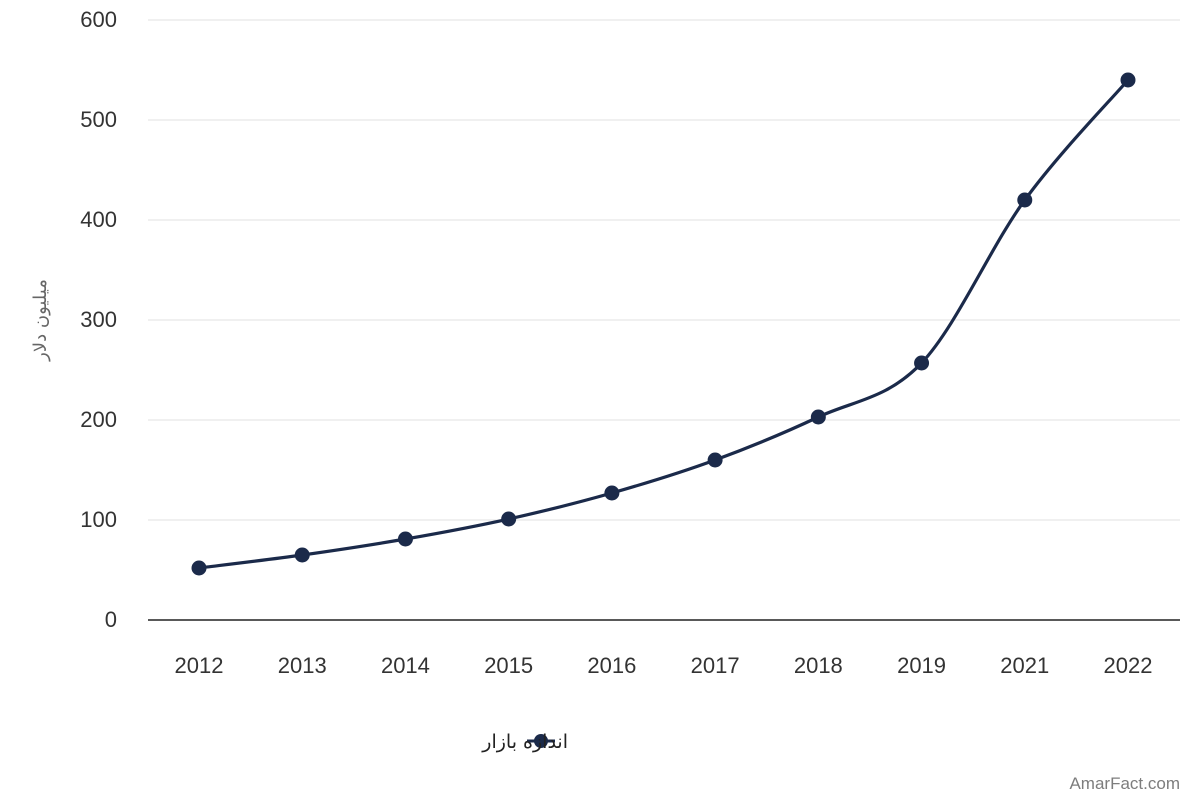  Describe the element at coordinates (98, 419) in the screenshot. I see `y-tick-label: 200` at that location.